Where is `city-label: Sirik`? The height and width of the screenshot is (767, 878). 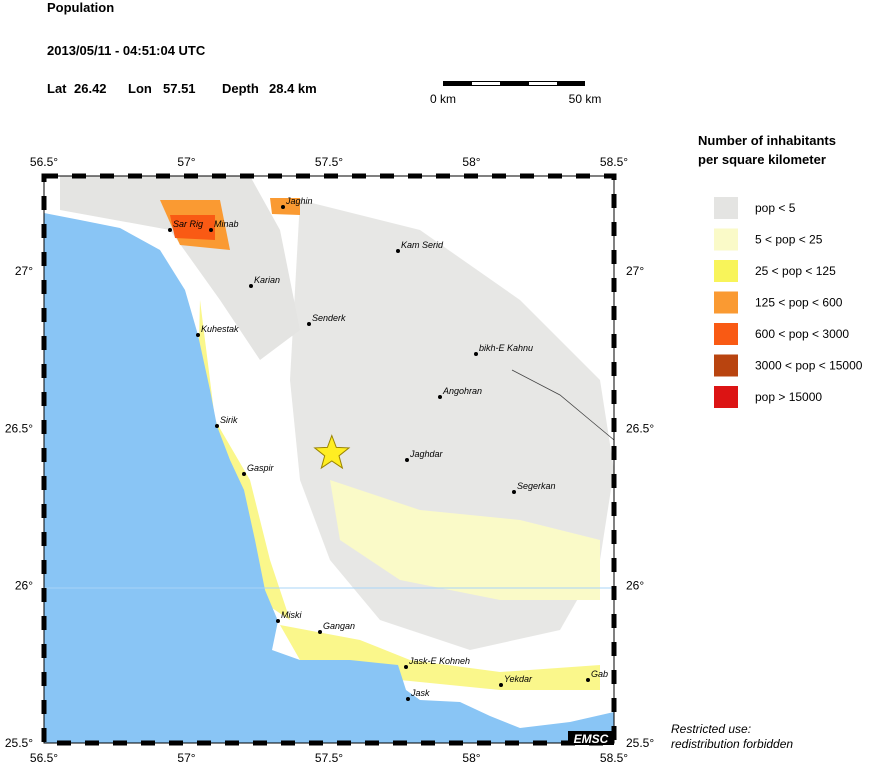 city-label: Sirik is located at coordinates (229, 420).